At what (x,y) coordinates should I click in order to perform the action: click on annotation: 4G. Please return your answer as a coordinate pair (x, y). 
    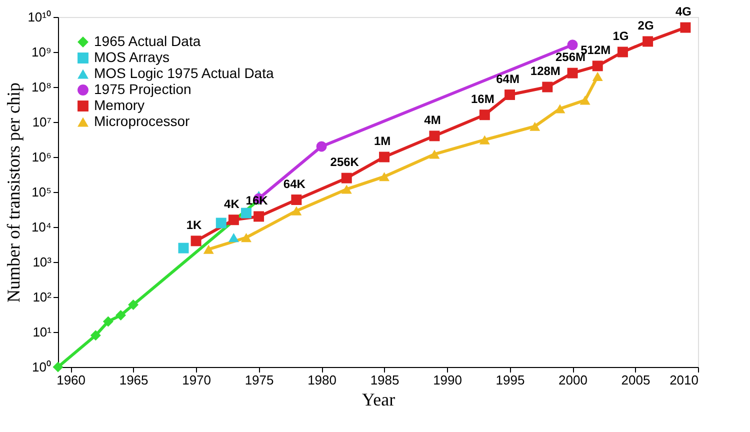
    Looking at the image, I should click on (683, 11).